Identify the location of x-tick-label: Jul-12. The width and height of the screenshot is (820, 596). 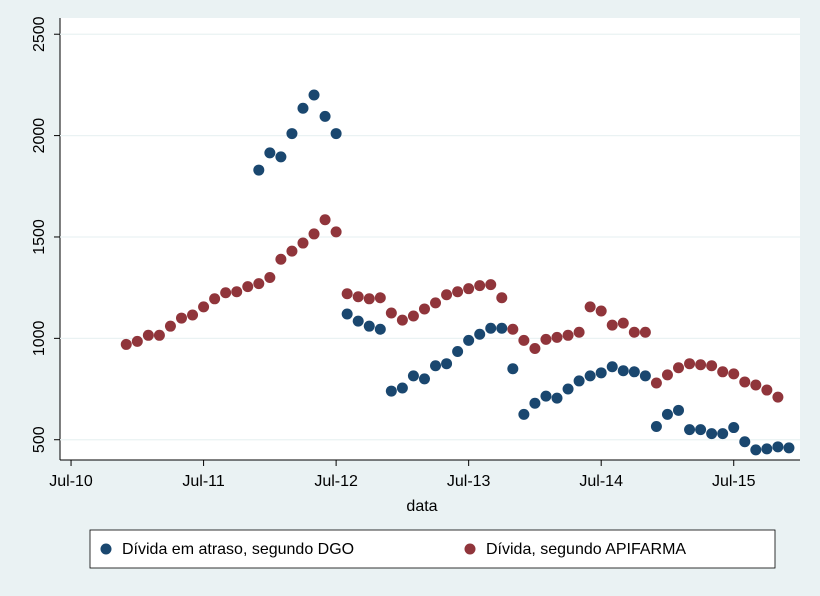
(336, 481).